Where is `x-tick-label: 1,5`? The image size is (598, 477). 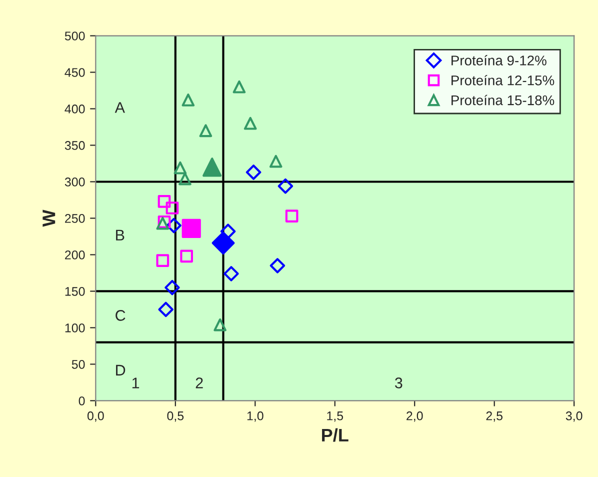
x-tick-label: 1,5 is located at coordinates (335, 417).